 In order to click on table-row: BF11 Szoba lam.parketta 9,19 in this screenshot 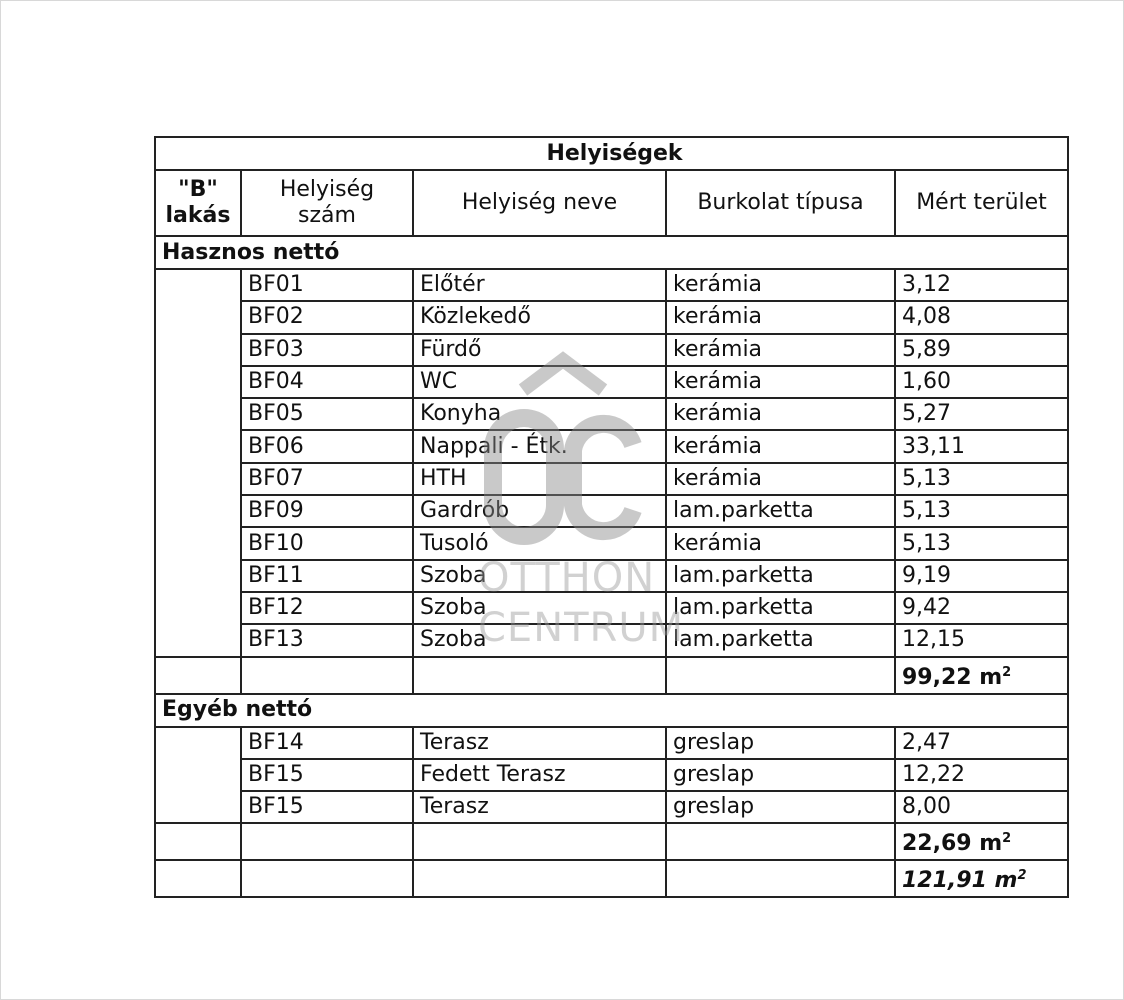, I will do `click(612, 575)`.